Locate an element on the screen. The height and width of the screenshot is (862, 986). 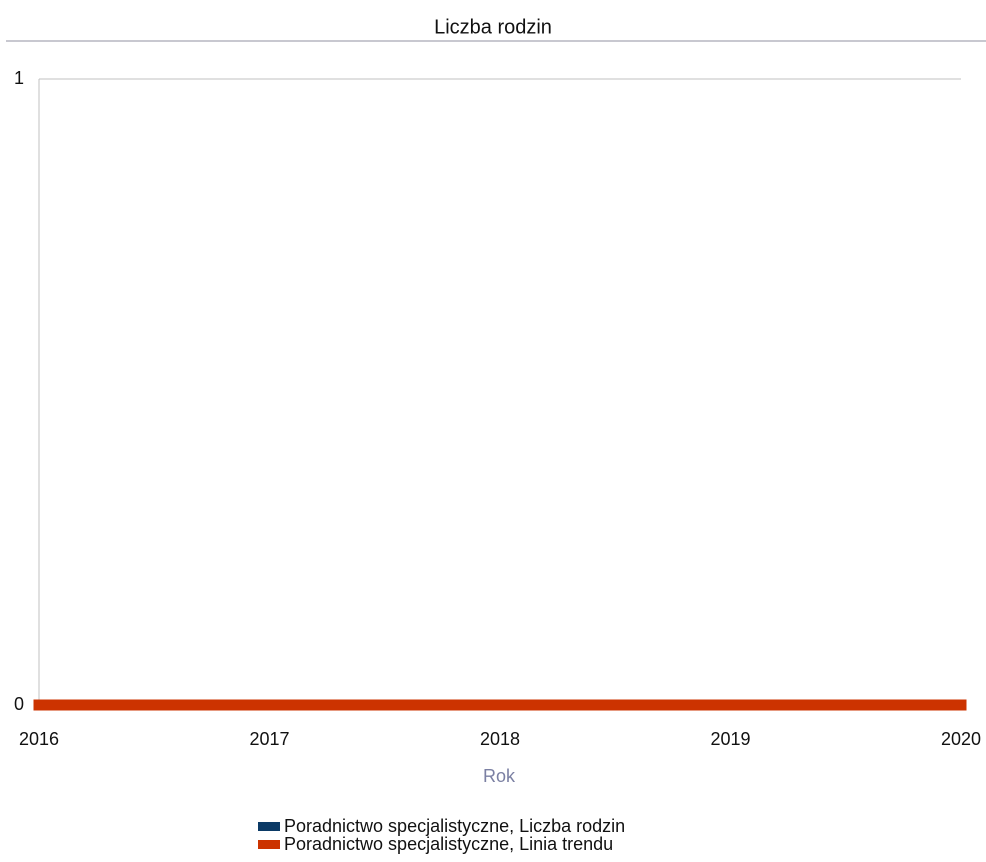
x-tick-label: 2020 is located at coordinates (961, 739).